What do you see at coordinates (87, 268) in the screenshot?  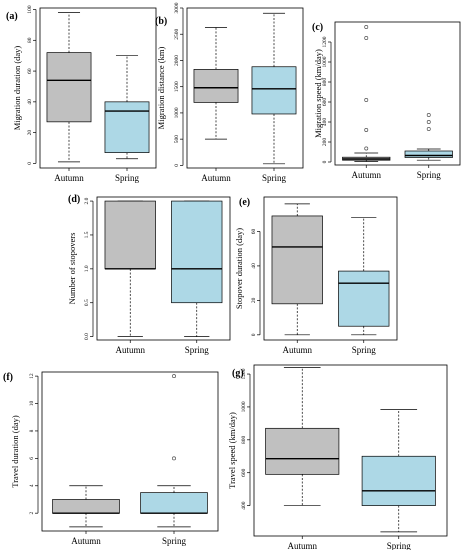 I see `y-tick-label: 1.0` at bounding box center [87, 268].